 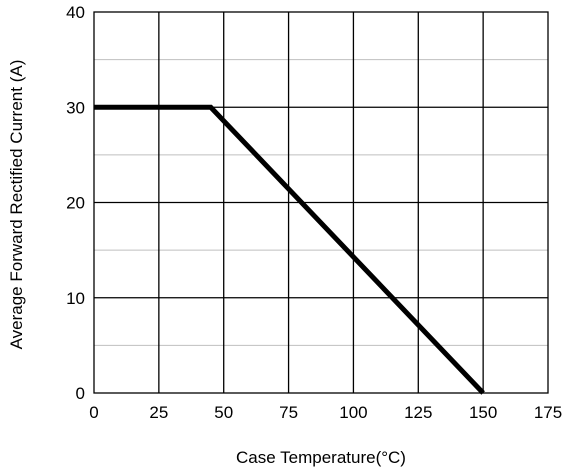 I want to click on y-tick-label: 0, so click(x=80, y=393).